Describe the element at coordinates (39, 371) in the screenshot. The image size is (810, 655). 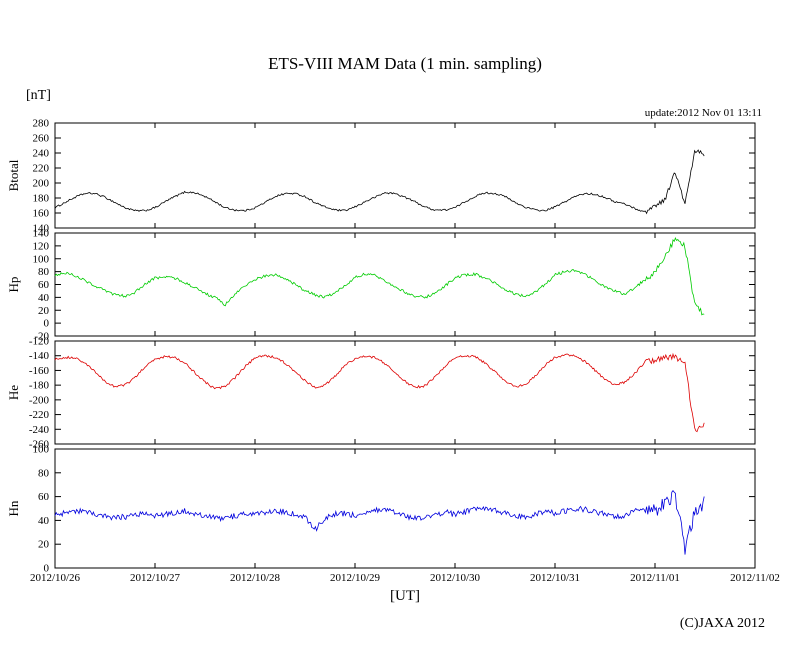
I see `y-tick-label: -160` at that location.